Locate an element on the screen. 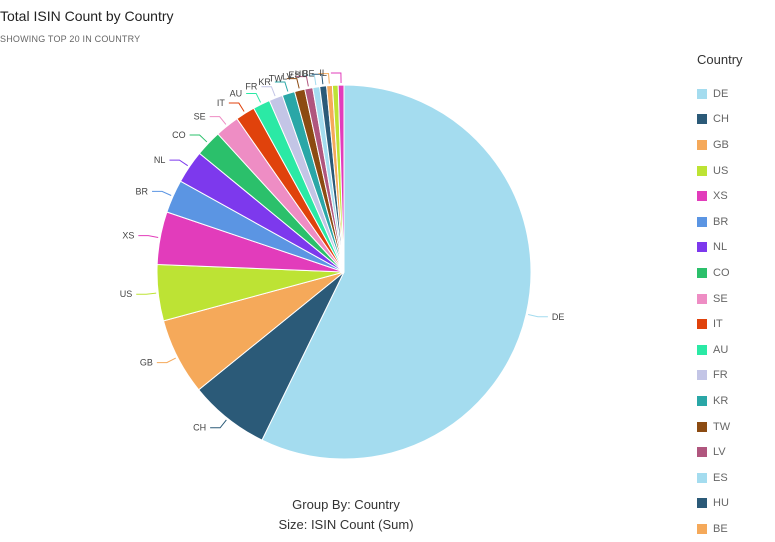 This screenshot has height=542, width=775. pie-slice-il is located at coordinates (341, 178).